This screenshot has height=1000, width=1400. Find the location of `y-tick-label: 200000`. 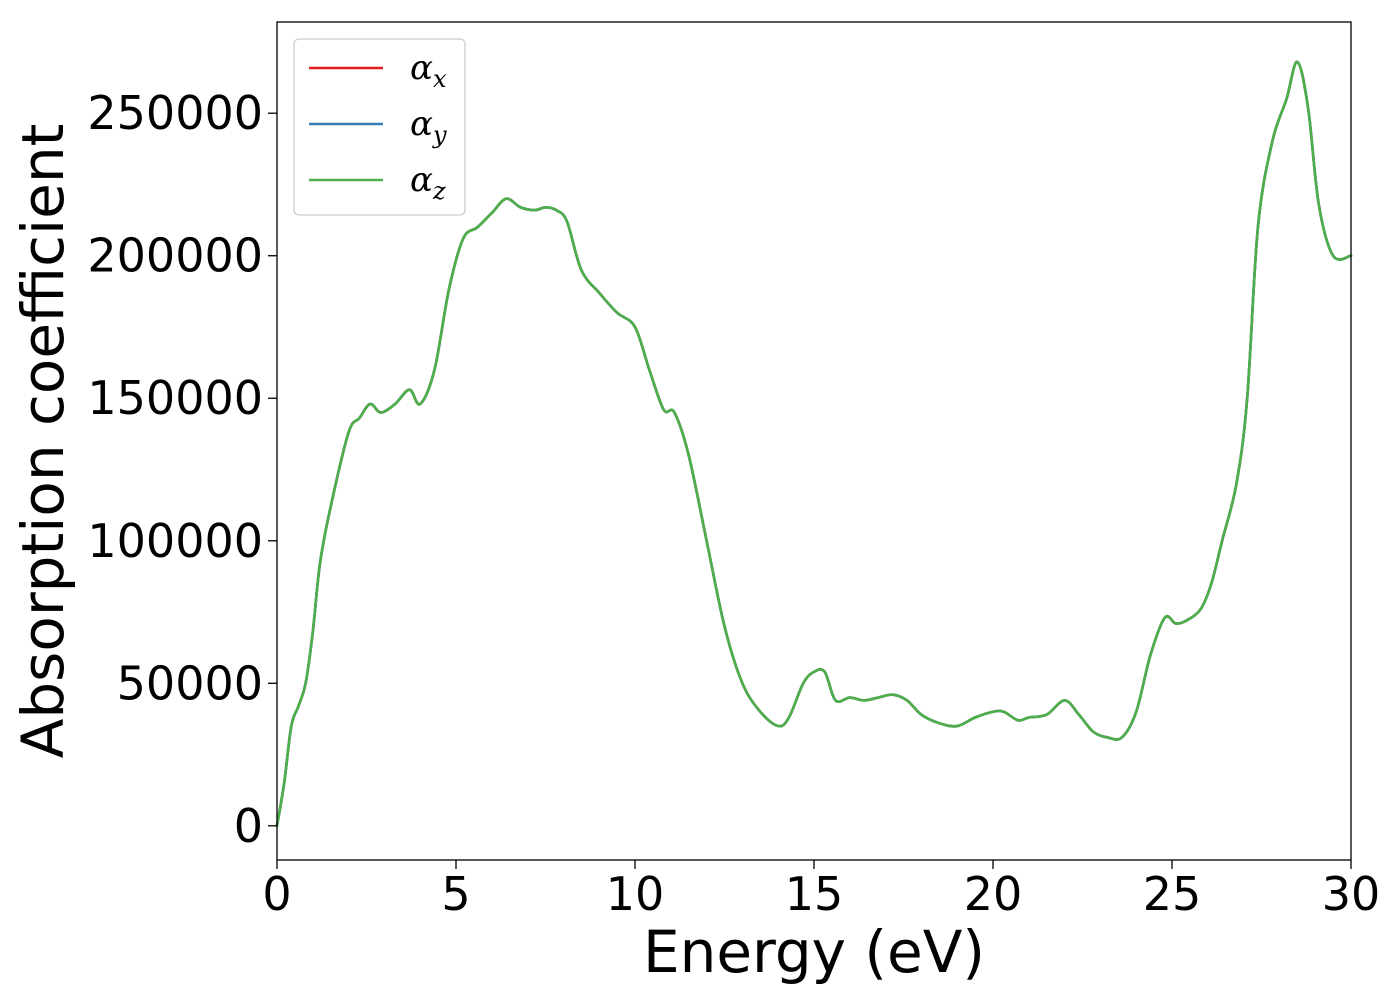

y-tick-label: 200000 is located at coordinates (175, 256).